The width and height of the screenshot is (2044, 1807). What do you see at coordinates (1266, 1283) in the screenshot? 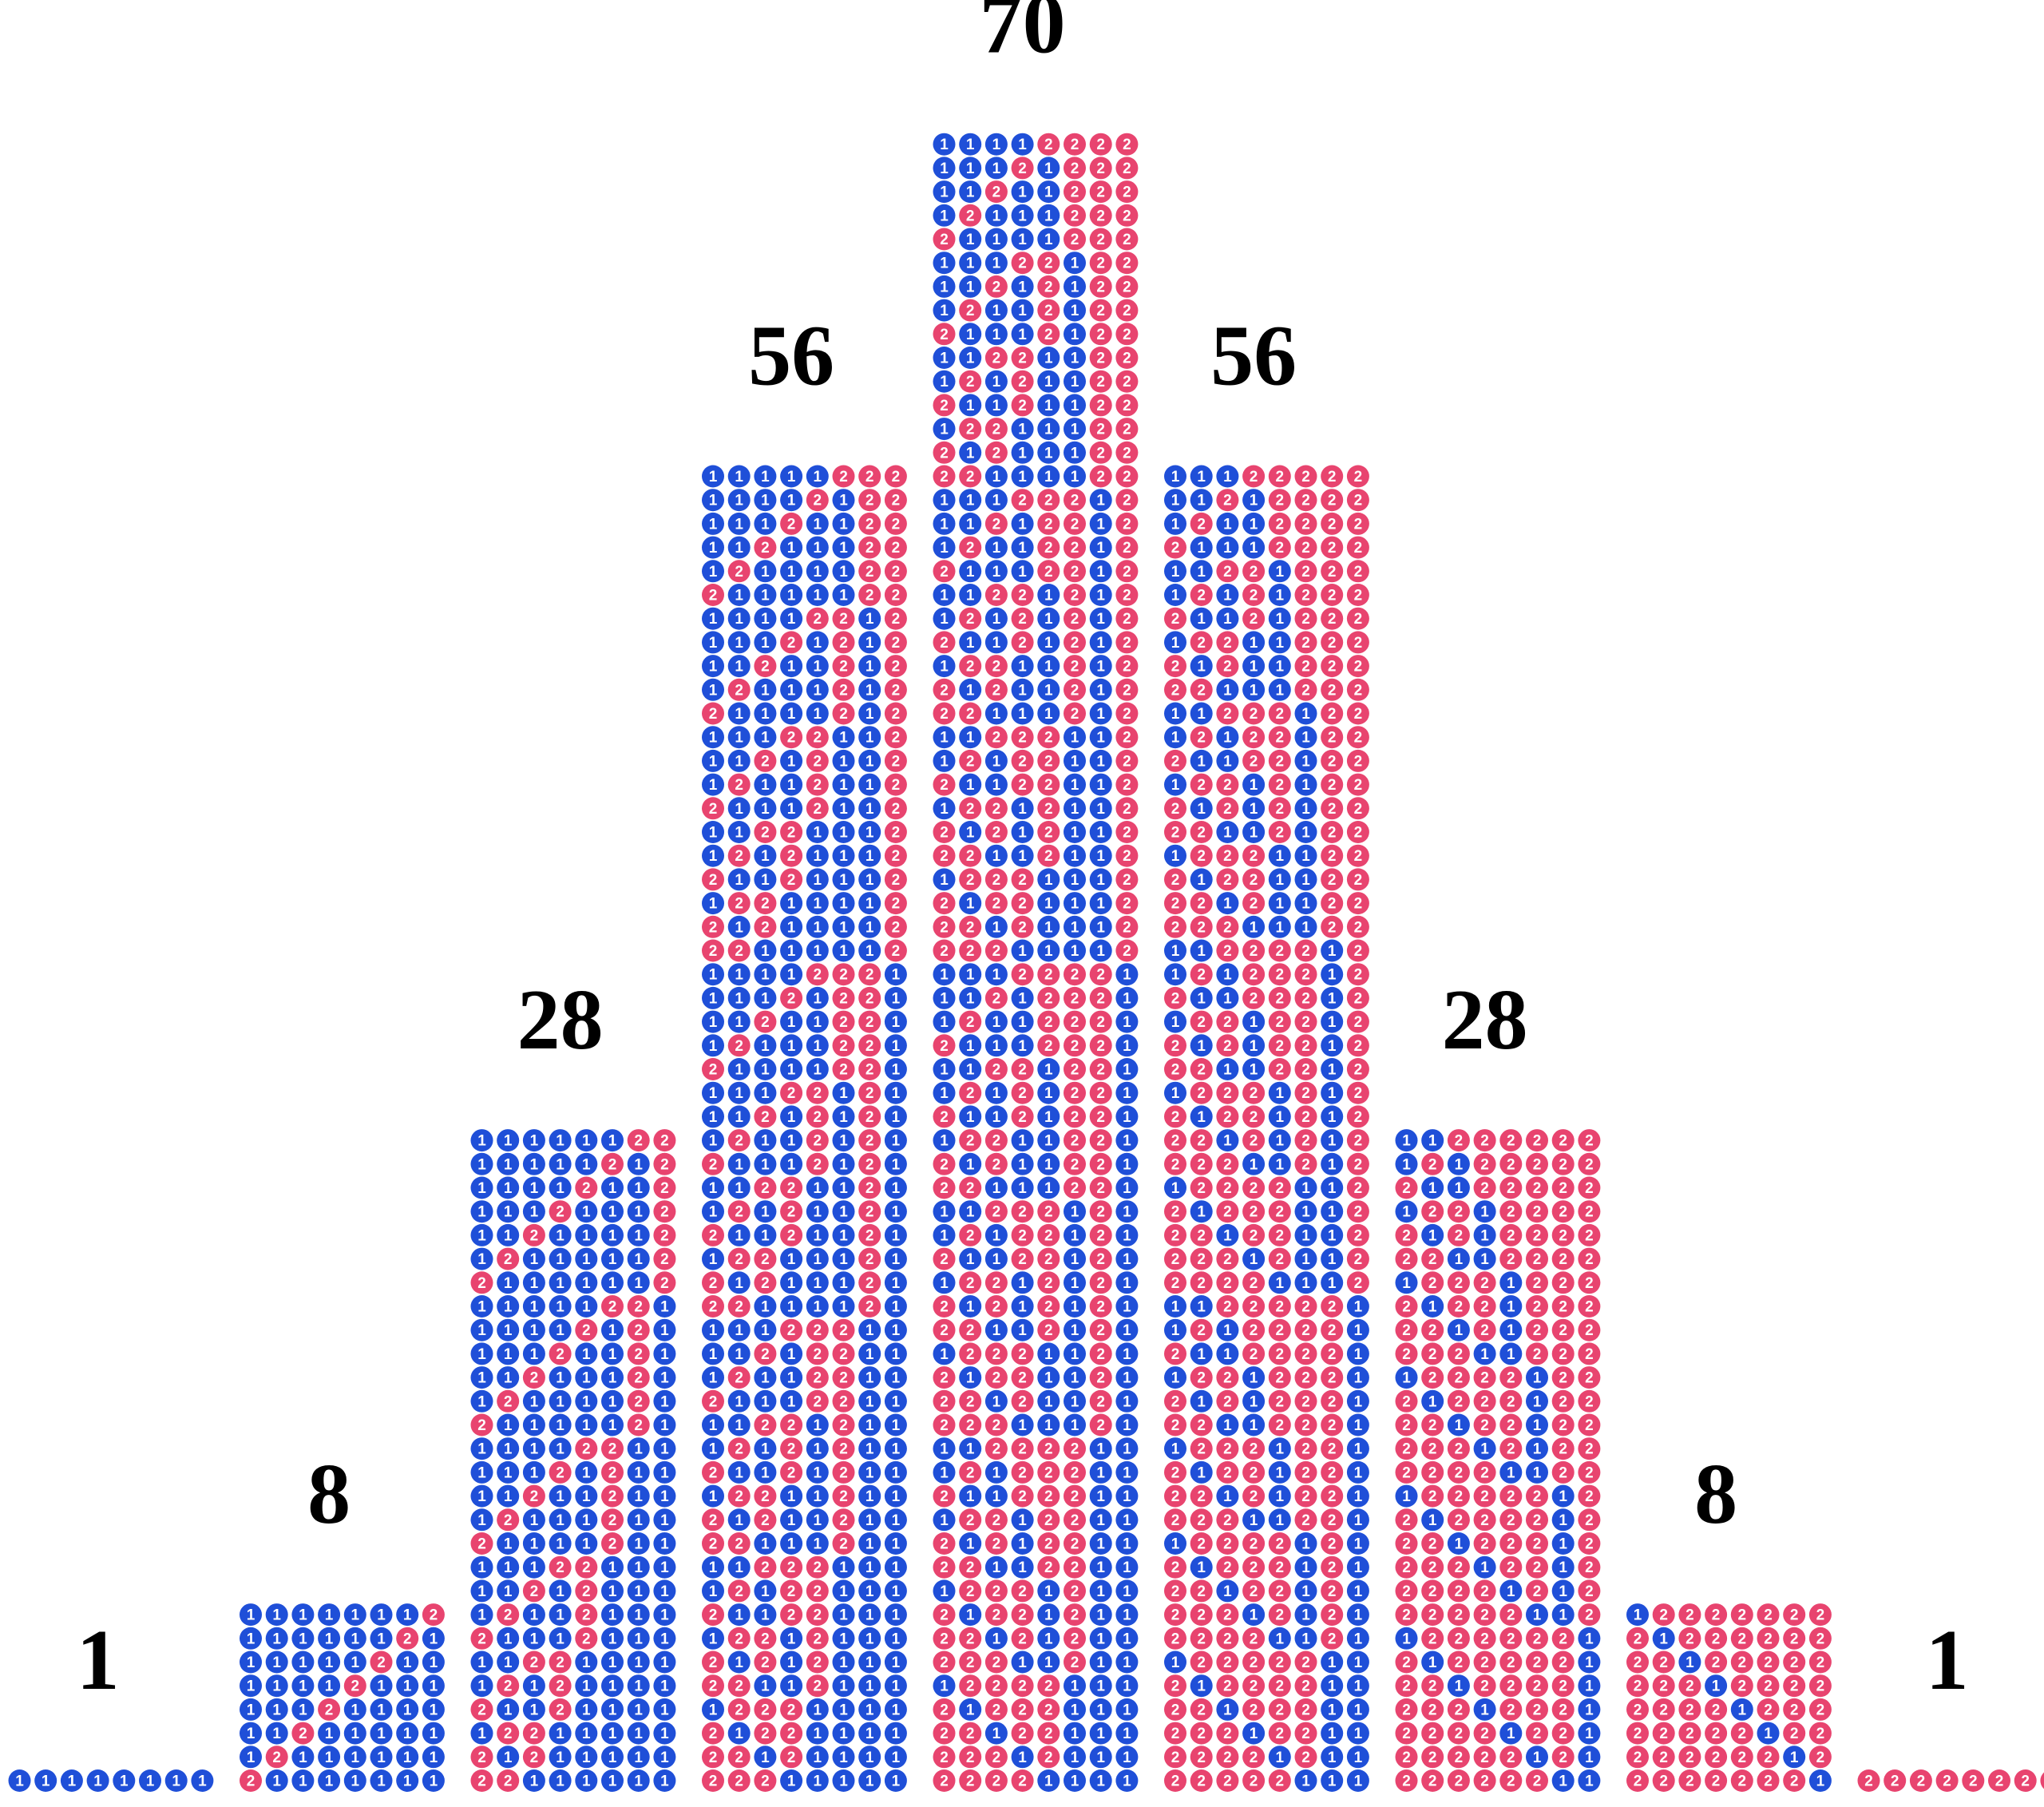
I see `sequence: 22221112` at bounding box center [1266, 1283].